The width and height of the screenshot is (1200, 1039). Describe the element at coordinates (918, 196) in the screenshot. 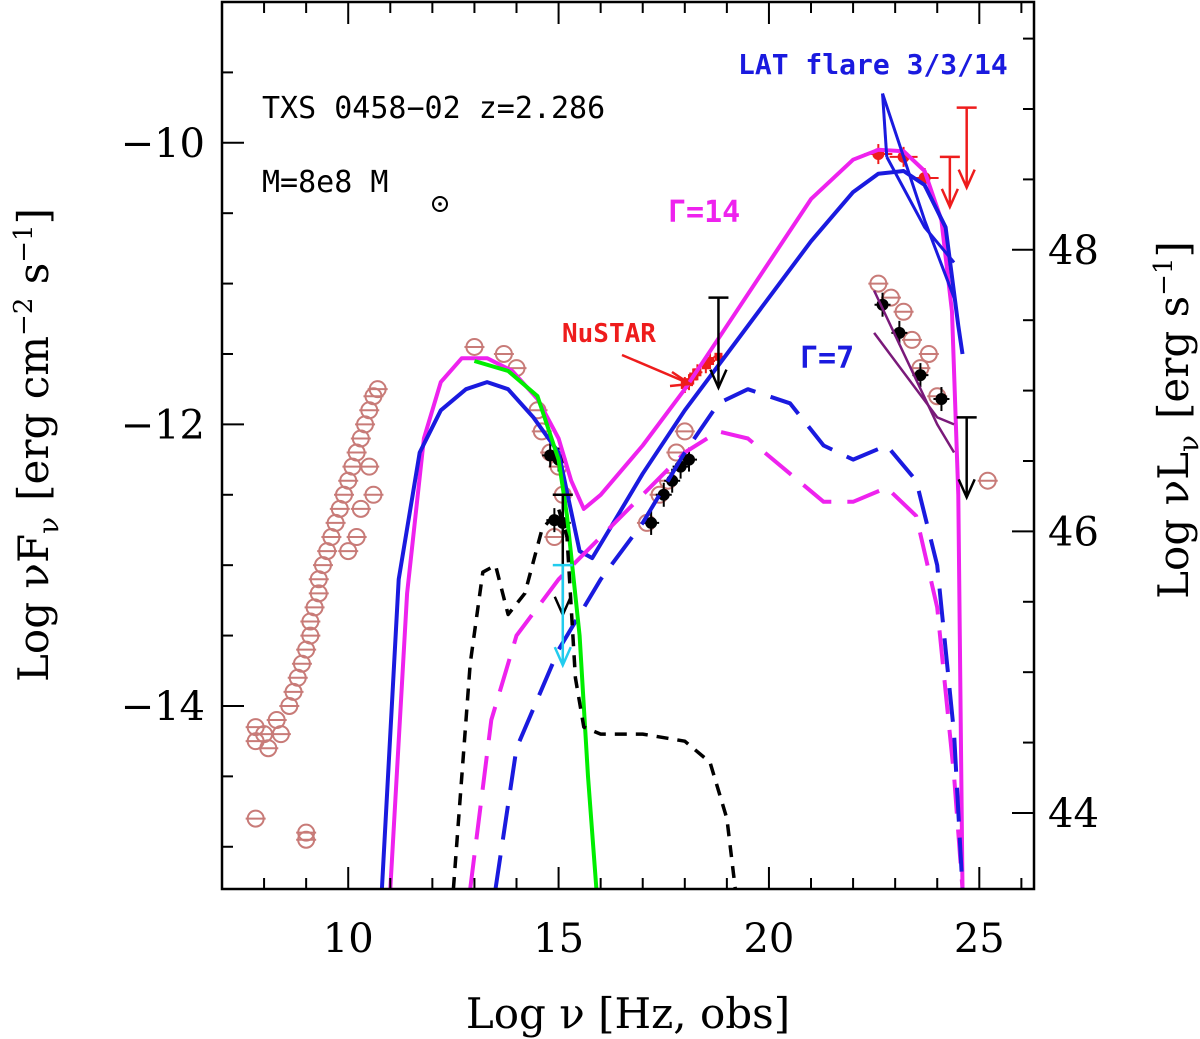

I see `lat-flare-bowtie` at that location.